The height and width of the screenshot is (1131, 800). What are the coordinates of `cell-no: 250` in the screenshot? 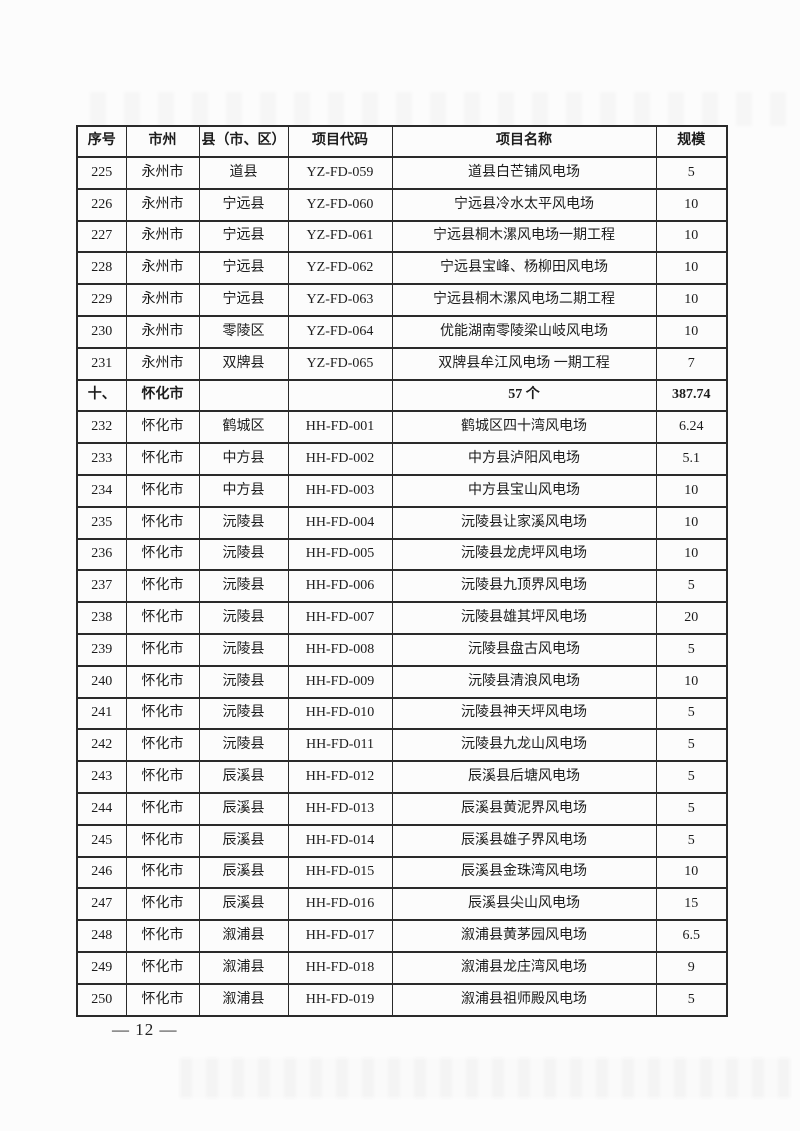 It's located at (101, 999).